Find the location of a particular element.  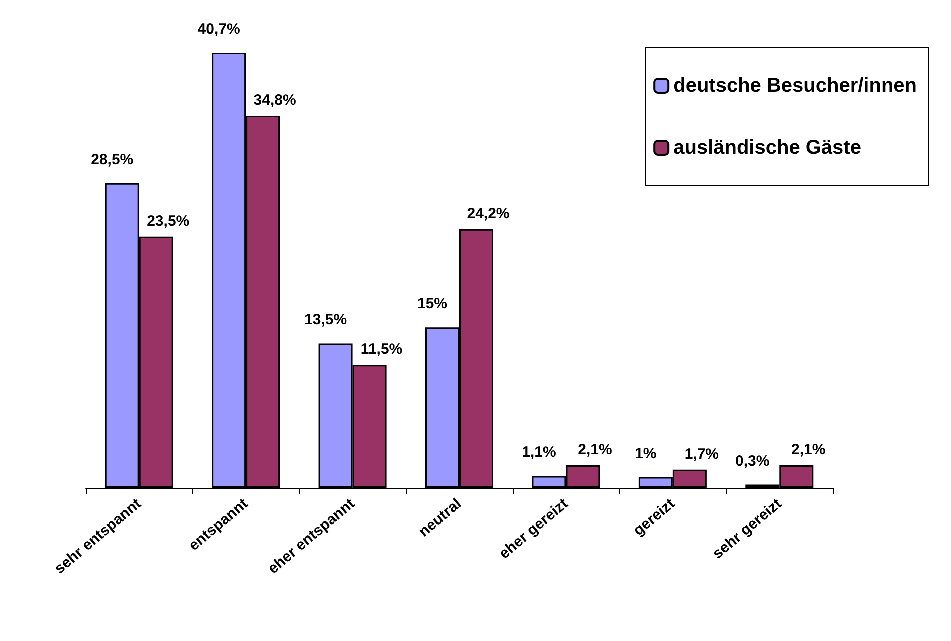

data-label: 15% is located at coordinates (432, 304).